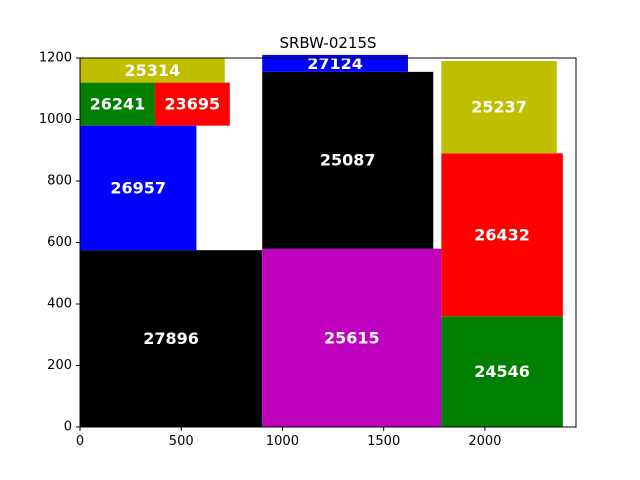 The image size is (640, 480). I want to click on rect-value-label: 24546, so click(502, 371).